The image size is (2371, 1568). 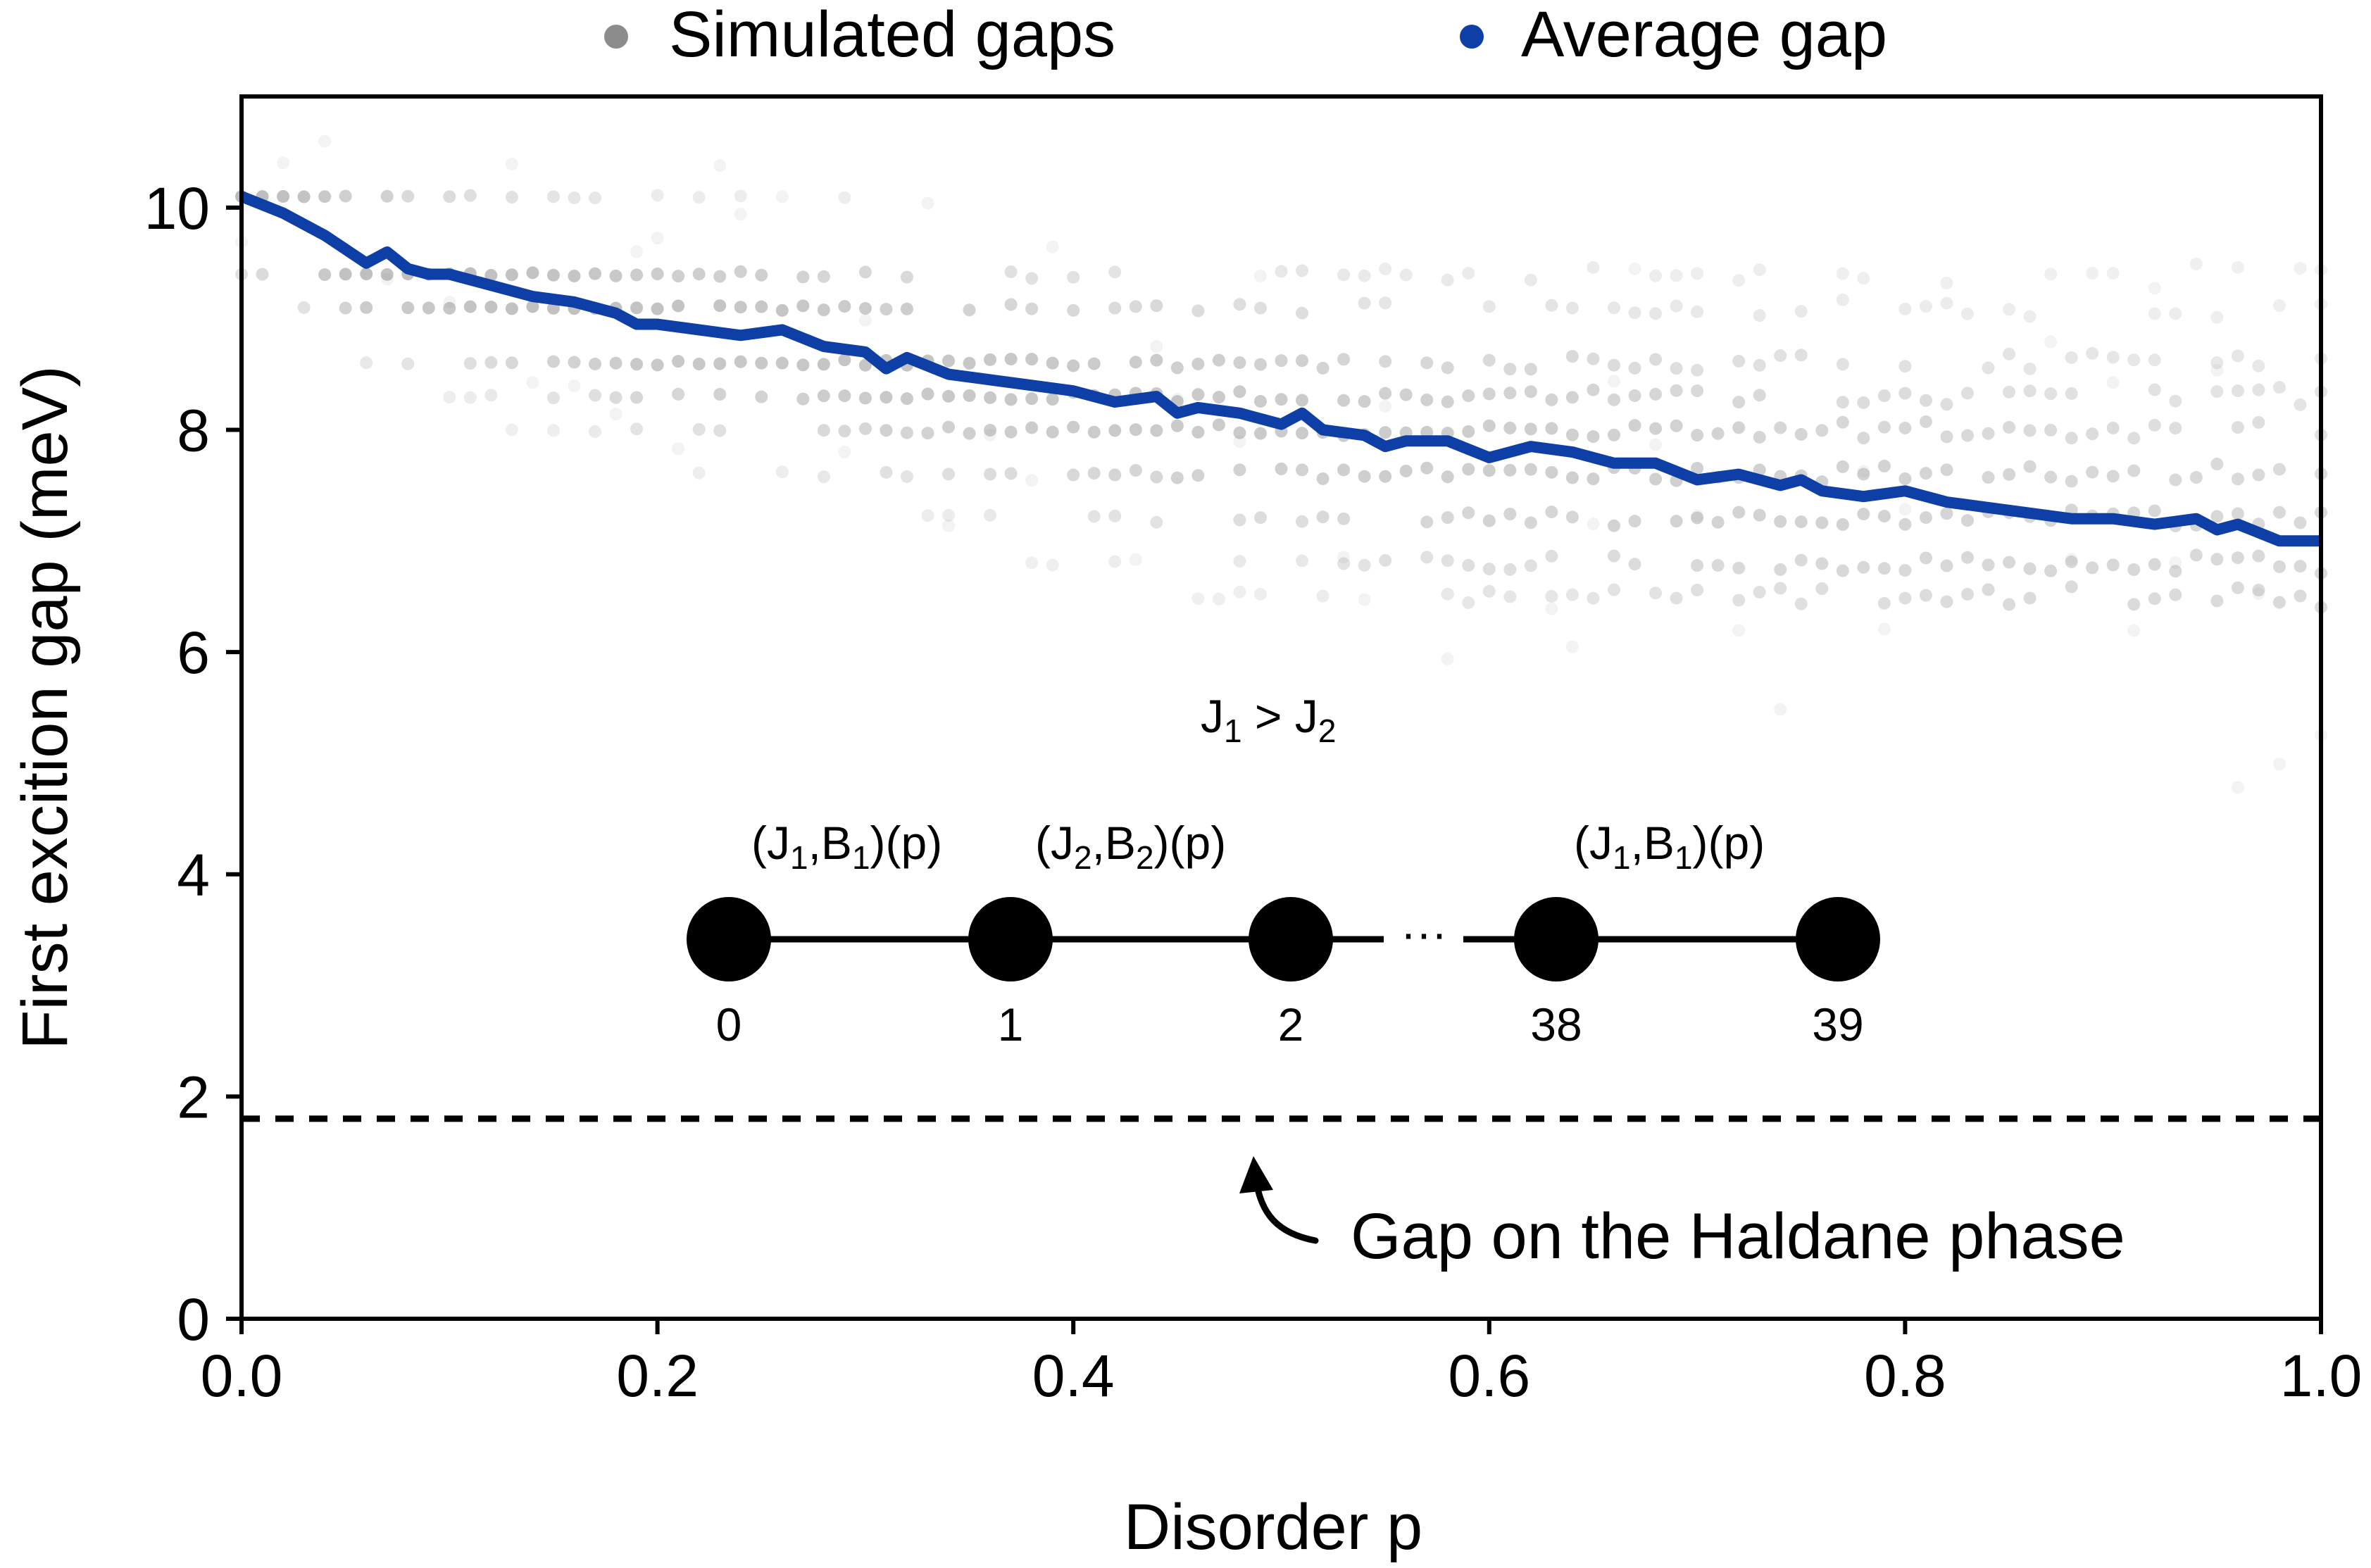 I want to click on chain-ellipsis: ···, so click(x=1424, y=933).